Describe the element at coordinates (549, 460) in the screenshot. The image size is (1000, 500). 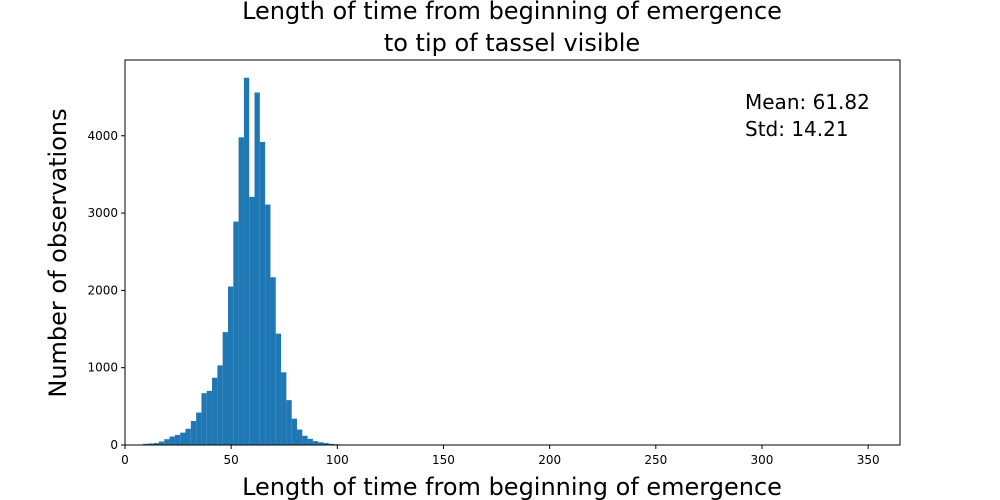
I see `x-tick-label: 200` at that location.